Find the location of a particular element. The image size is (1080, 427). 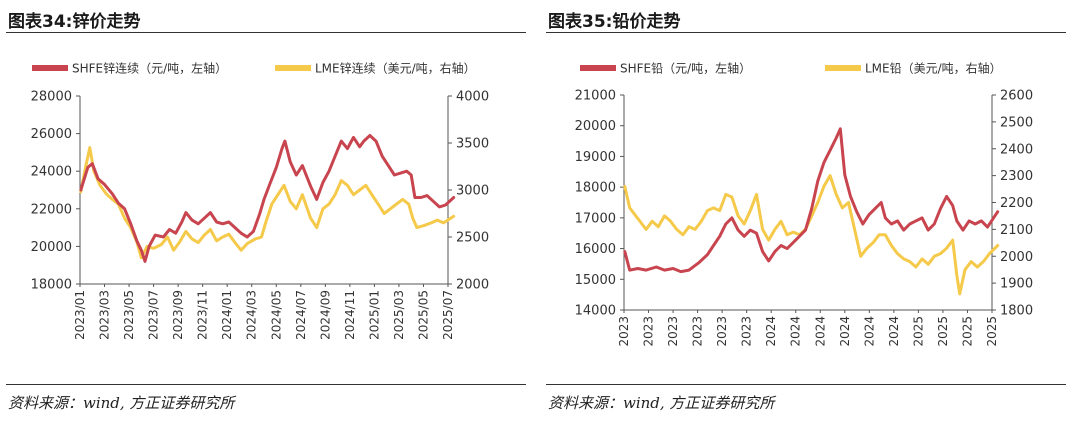

x-tick-label: 2023/05 is located at coordinates (129, 315).